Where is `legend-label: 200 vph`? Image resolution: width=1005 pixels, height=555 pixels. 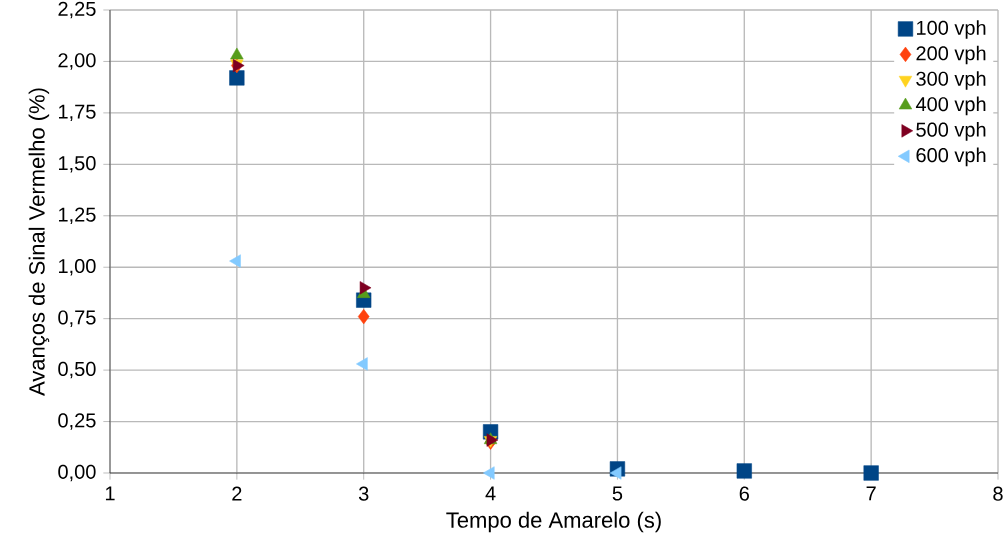 legend-label: 200 vph is located at coordinates (951, 55).